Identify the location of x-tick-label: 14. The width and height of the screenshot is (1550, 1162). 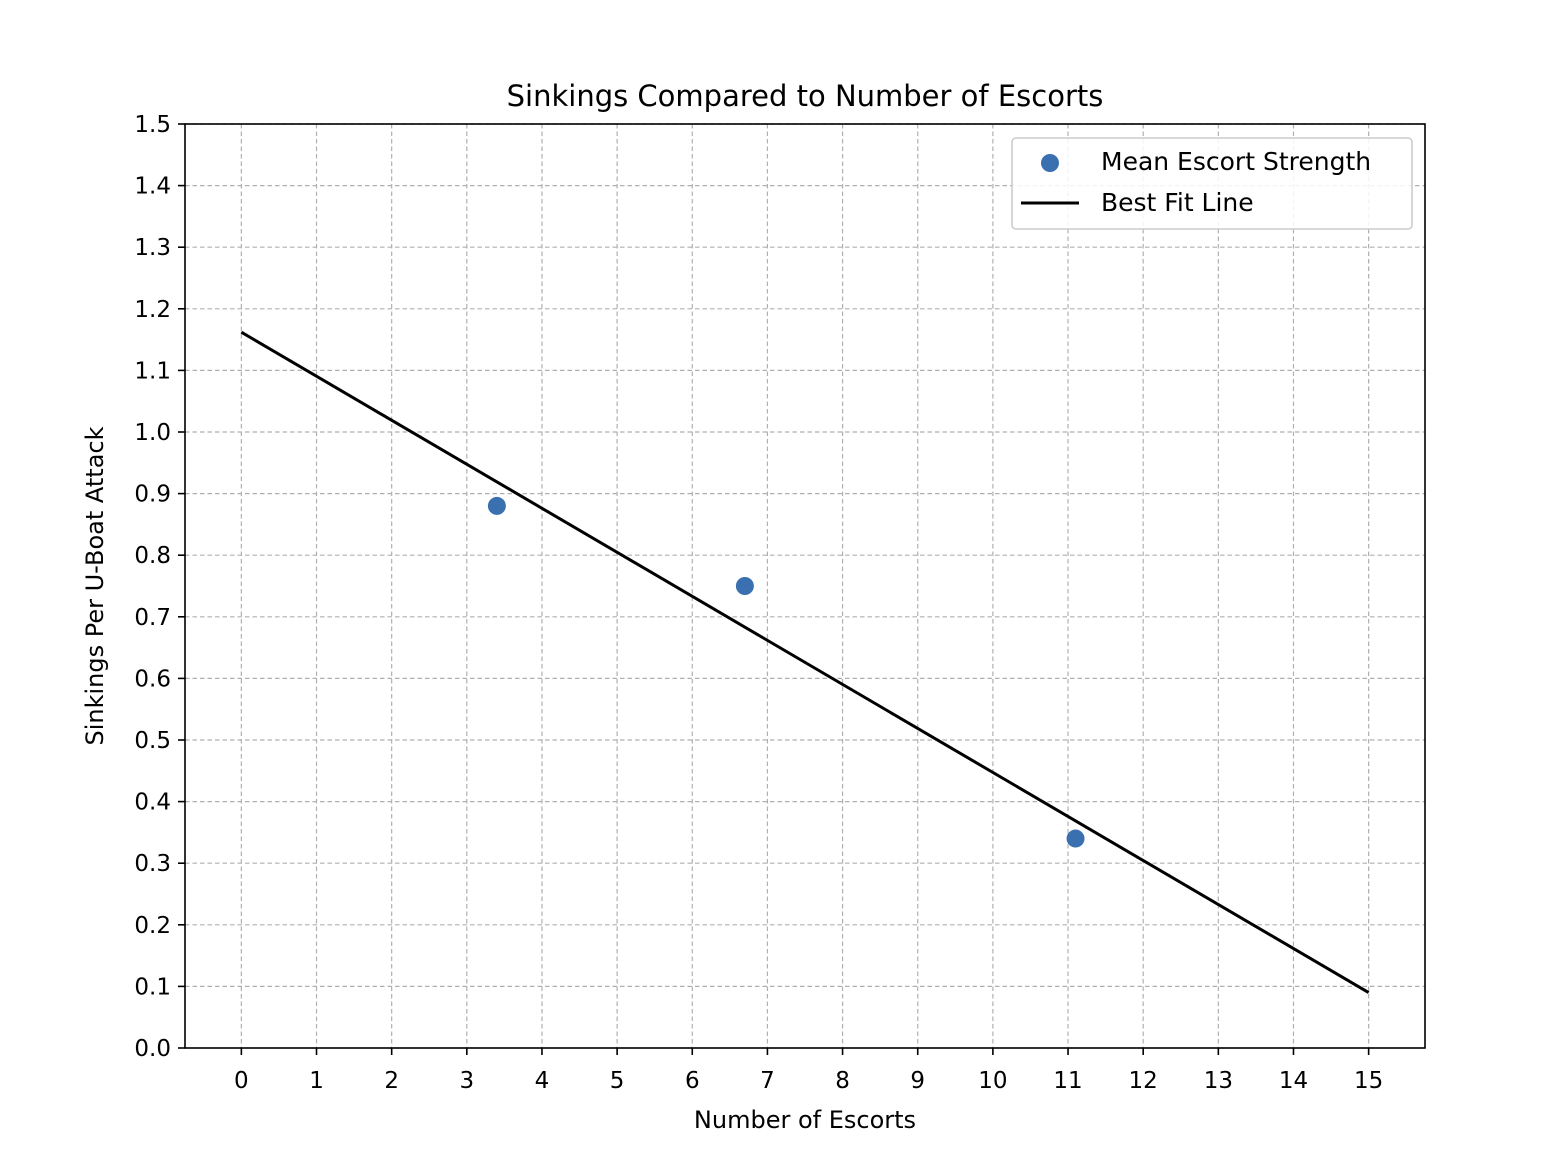
(1293, 1081).